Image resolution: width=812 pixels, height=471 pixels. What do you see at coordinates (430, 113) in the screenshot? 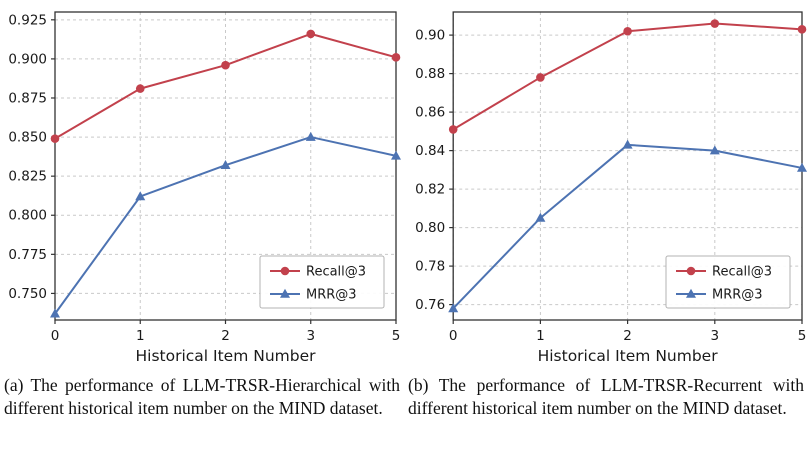
I see `svg-text: 0.86` at bounding box center [430, 113].